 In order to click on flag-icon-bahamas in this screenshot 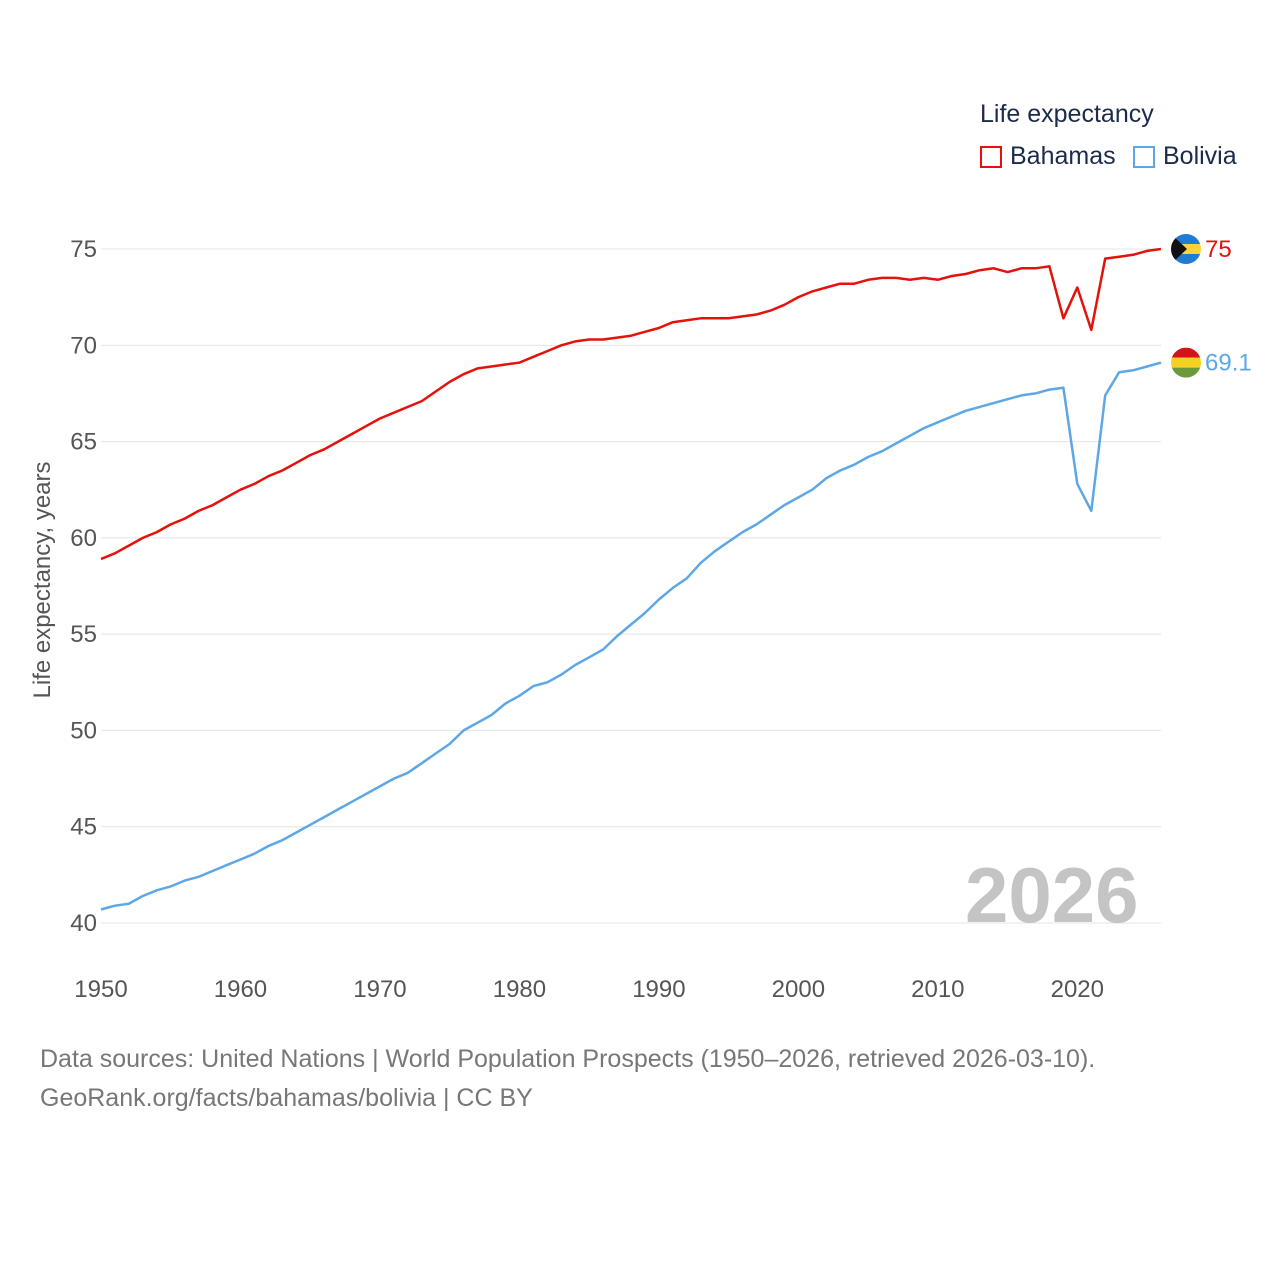, I will do `click(1186, 249)`.